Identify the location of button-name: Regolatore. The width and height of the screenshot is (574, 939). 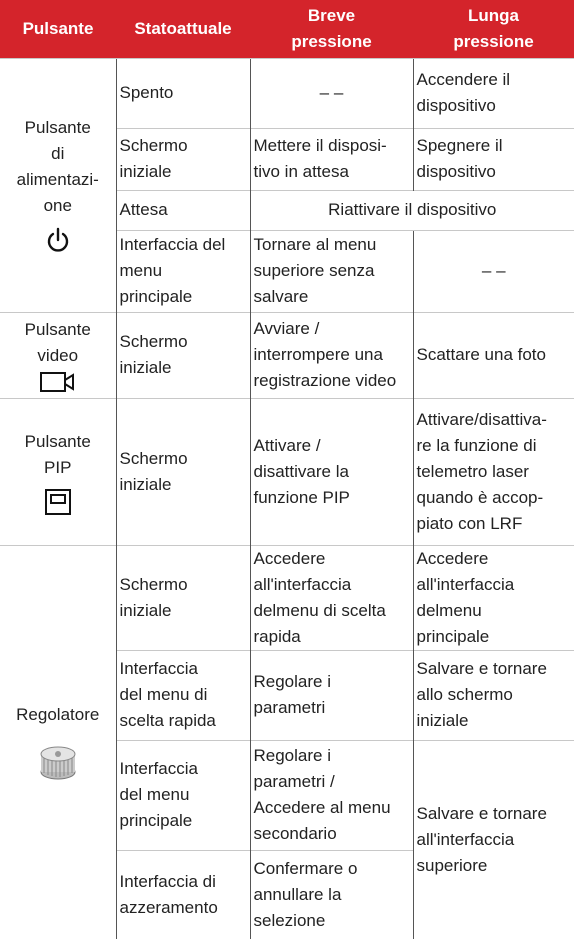
(58, 741).